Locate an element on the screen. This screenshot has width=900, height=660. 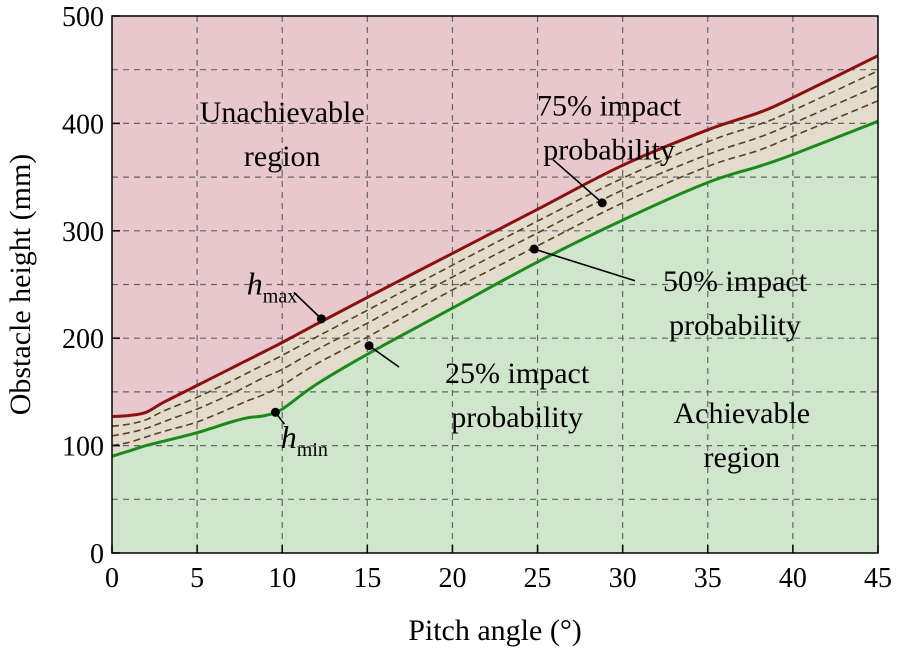
y-tick-label: 0 is located at coordinates (97, 554).